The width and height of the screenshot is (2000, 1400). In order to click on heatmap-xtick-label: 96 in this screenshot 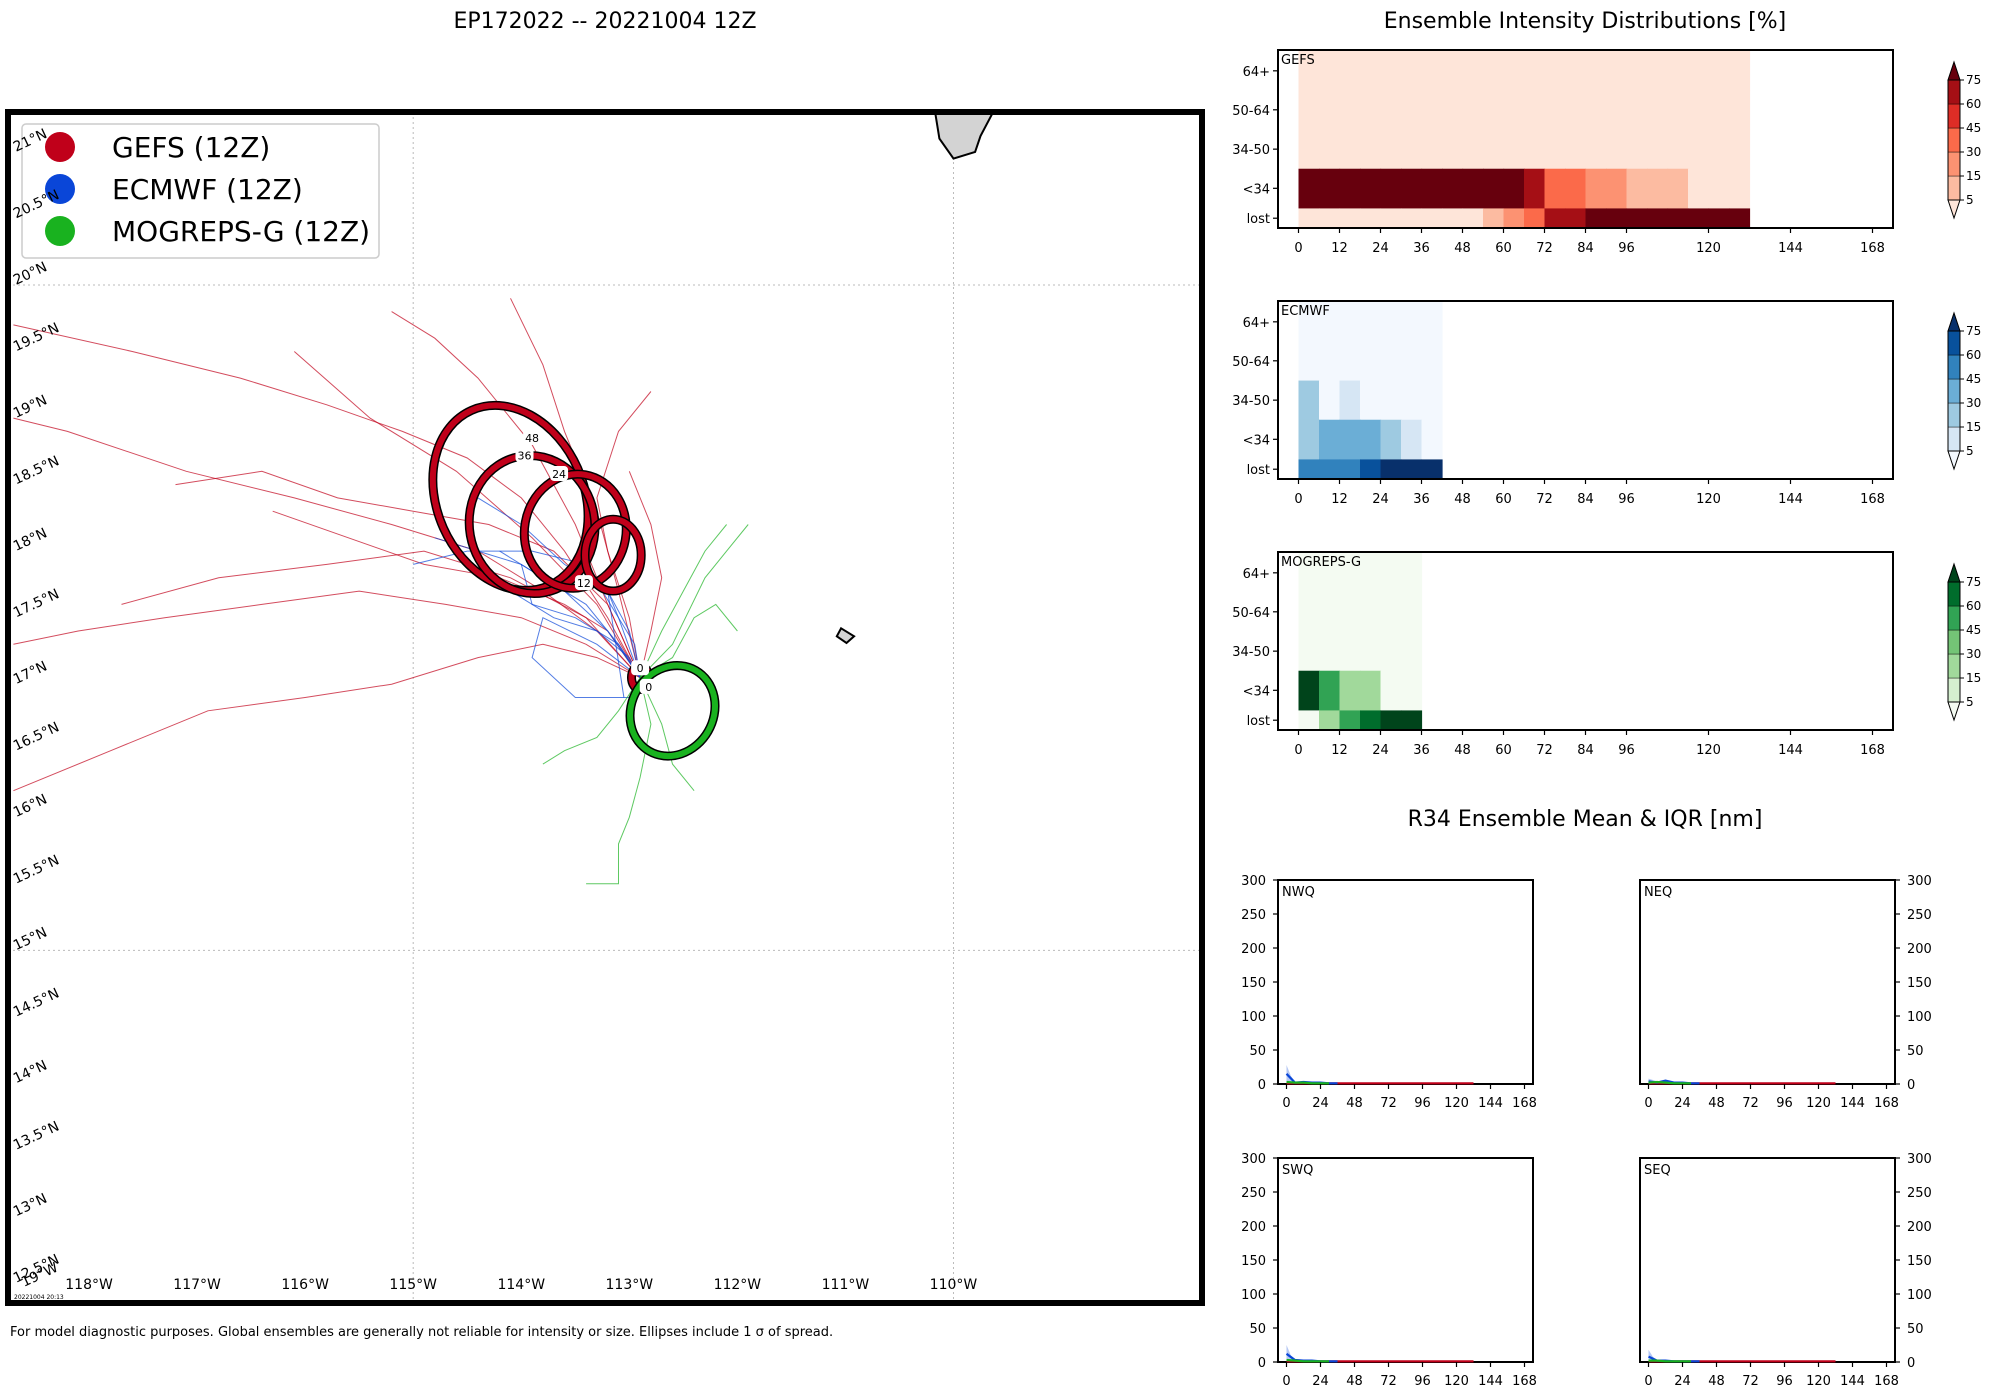, I will do `click(1626, 248)`.